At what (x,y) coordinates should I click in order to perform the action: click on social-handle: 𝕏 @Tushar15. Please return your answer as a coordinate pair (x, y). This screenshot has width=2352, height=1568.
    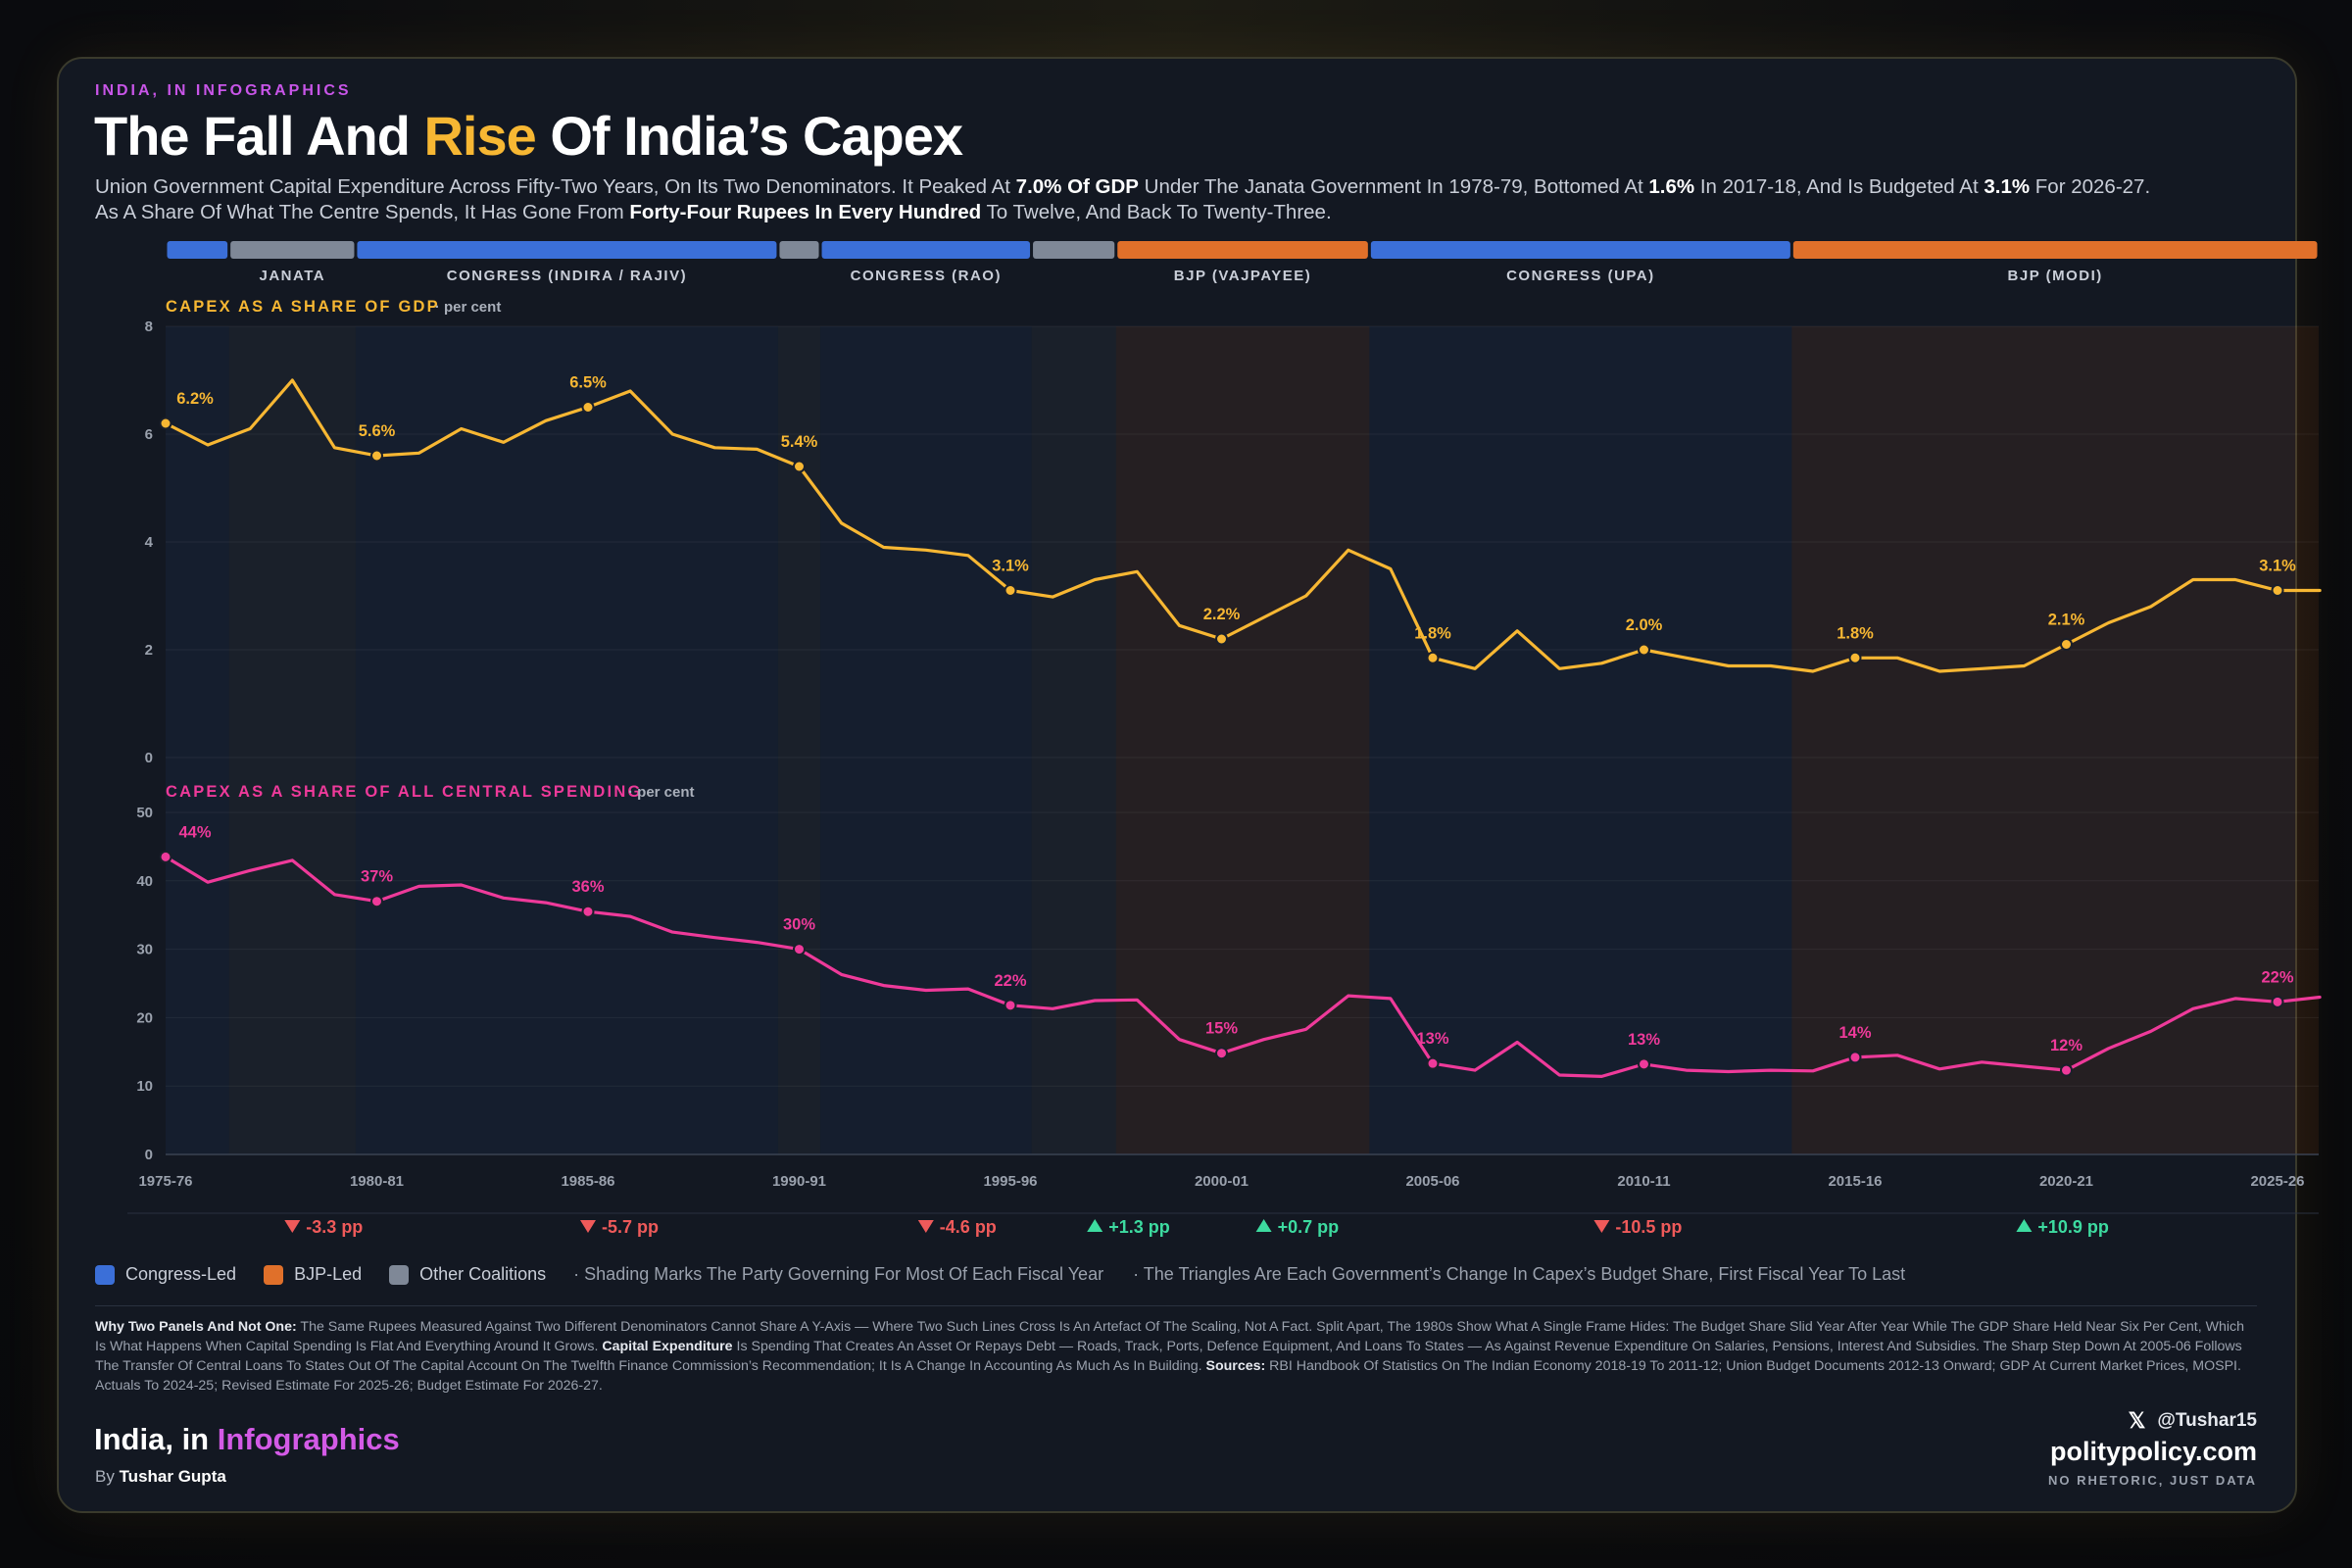
    Looking at the image, I should click on (2193, 1421).